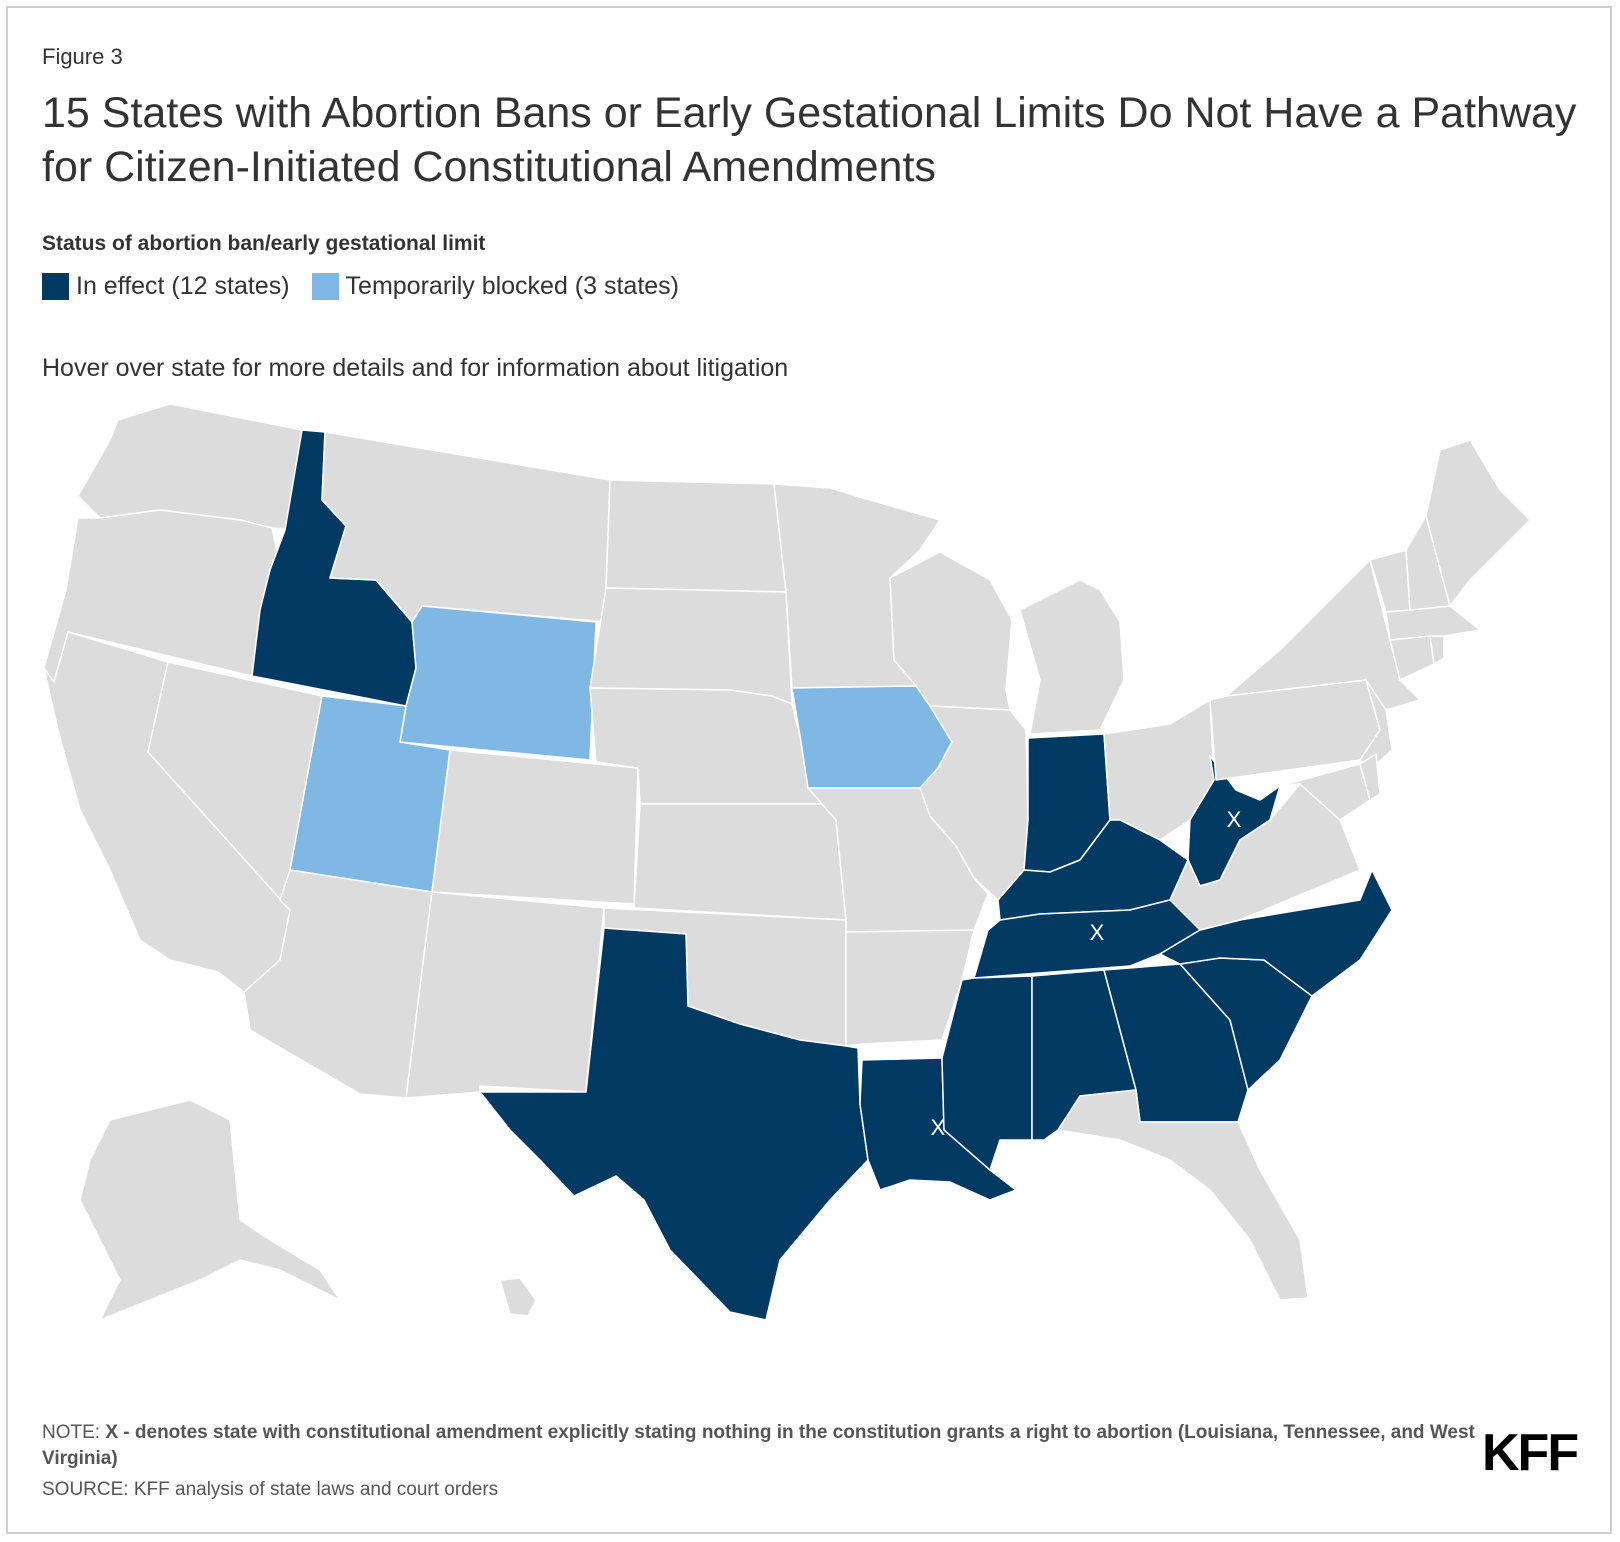  Describe the element at coordinates (82, 56) in the screenshot. I see `figure-label: Figure 3` at that location.